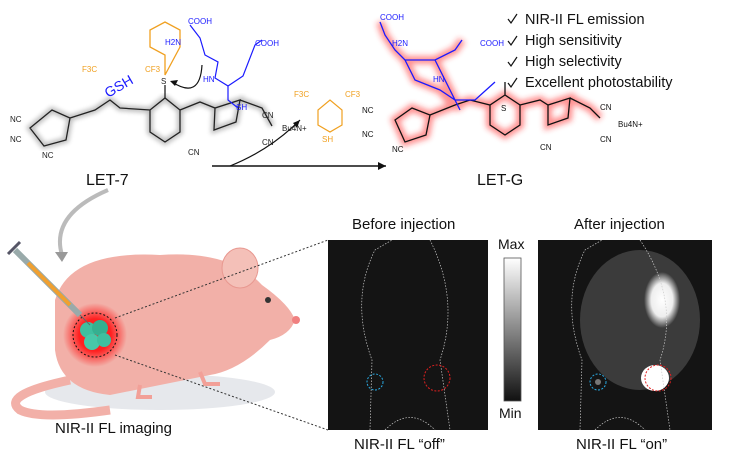  I want to click on let7-label: LET-7, so click(107, 180).